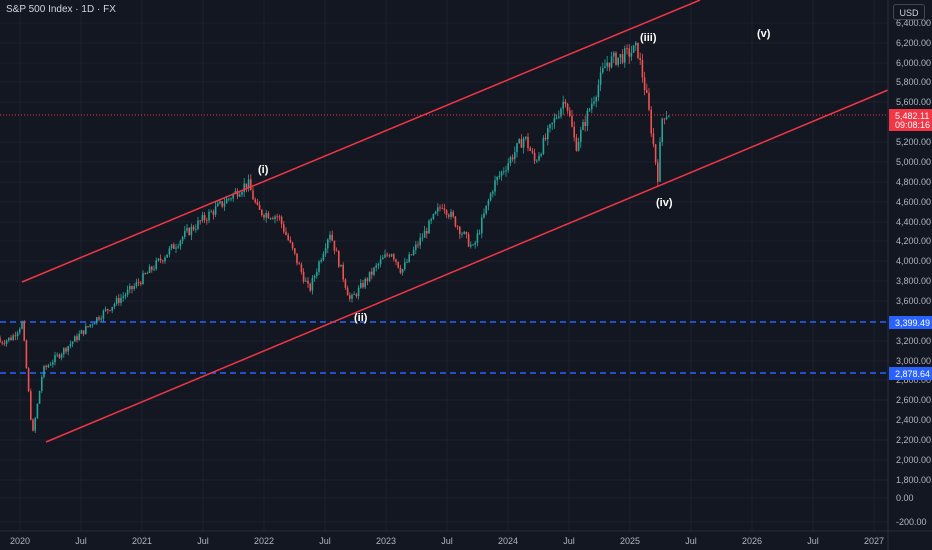  What do you see at coordinates (361, 318) in the screenshot?
I see `wave-label-2: (ii)` at bounding box center [361, 318].